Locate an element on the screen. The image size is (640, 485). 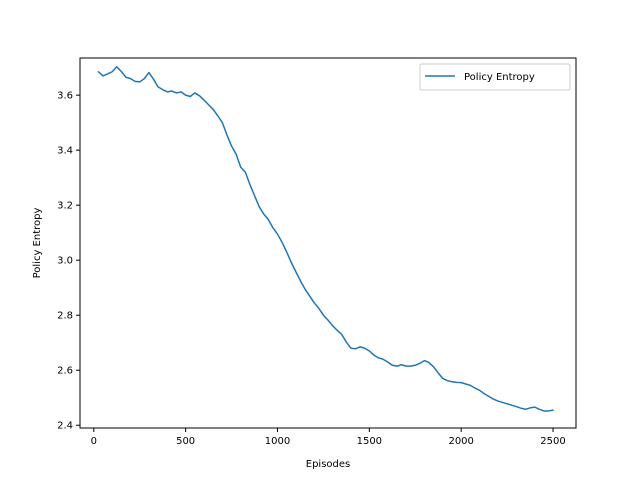
x-axis-label: Episodes is located at coordinates (328, 464).